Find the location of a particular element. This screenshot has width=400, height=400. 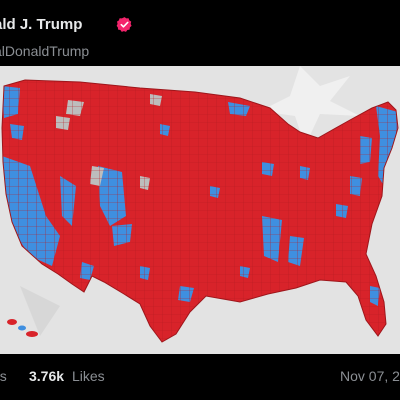

post-date: Nov 07, 2 is located at coordinates (370, 376).